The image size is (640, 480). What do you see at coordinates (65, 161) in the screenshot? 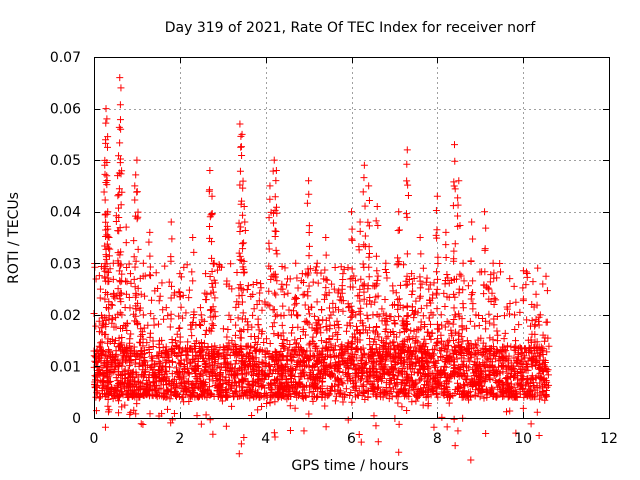
I see `y-tick-label: 0.05` at bounding box center [65, 161].